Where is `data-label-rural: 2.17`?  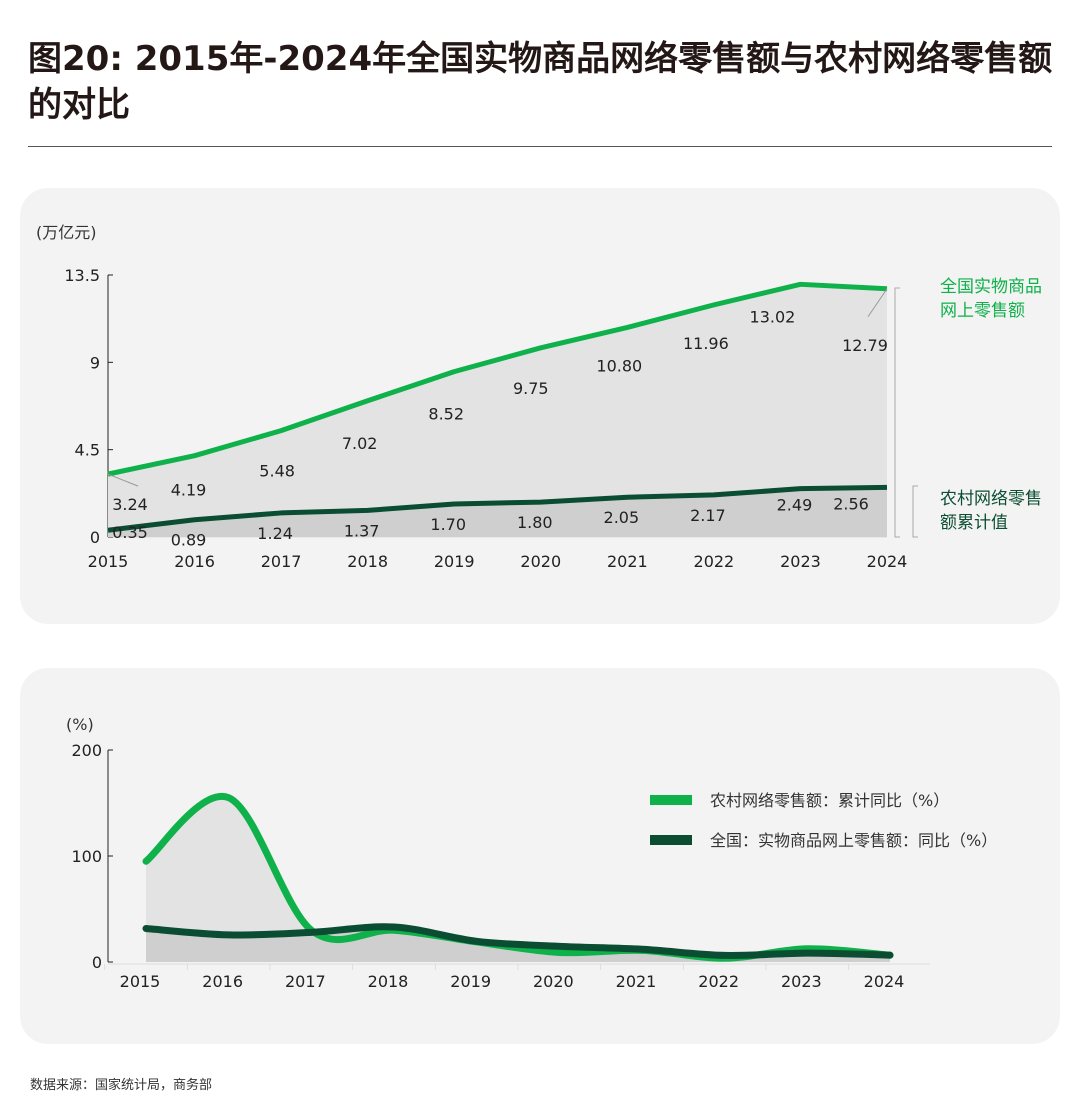 data-label-rural: 2.17 is located at coordinates (708, 515).